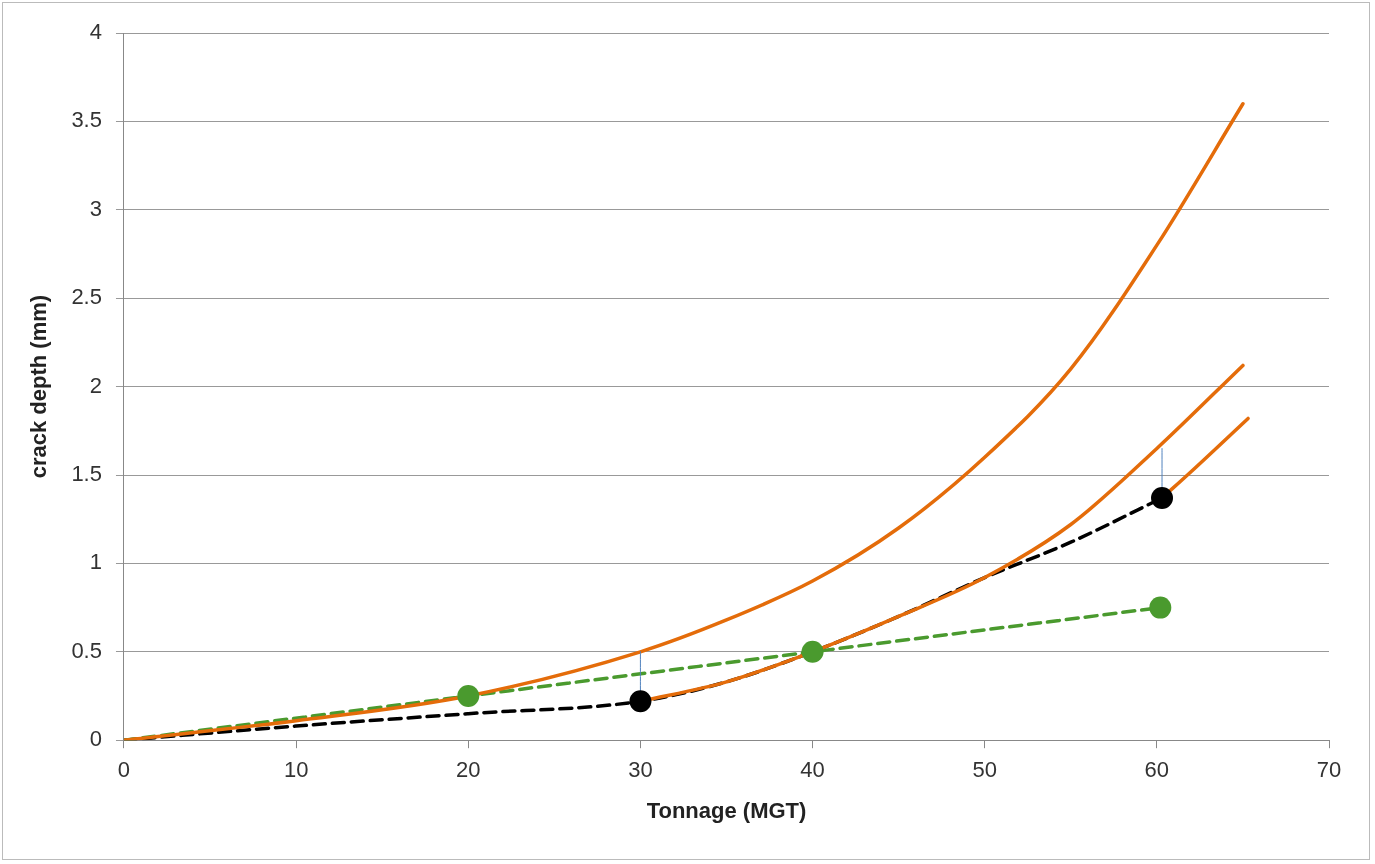 The width and height of the screenshot is (1375, 864). What do you see at coordinates (95, 32) in the screenshot?
I see `y-tick-label: 4` at bounding box center [95, 32].